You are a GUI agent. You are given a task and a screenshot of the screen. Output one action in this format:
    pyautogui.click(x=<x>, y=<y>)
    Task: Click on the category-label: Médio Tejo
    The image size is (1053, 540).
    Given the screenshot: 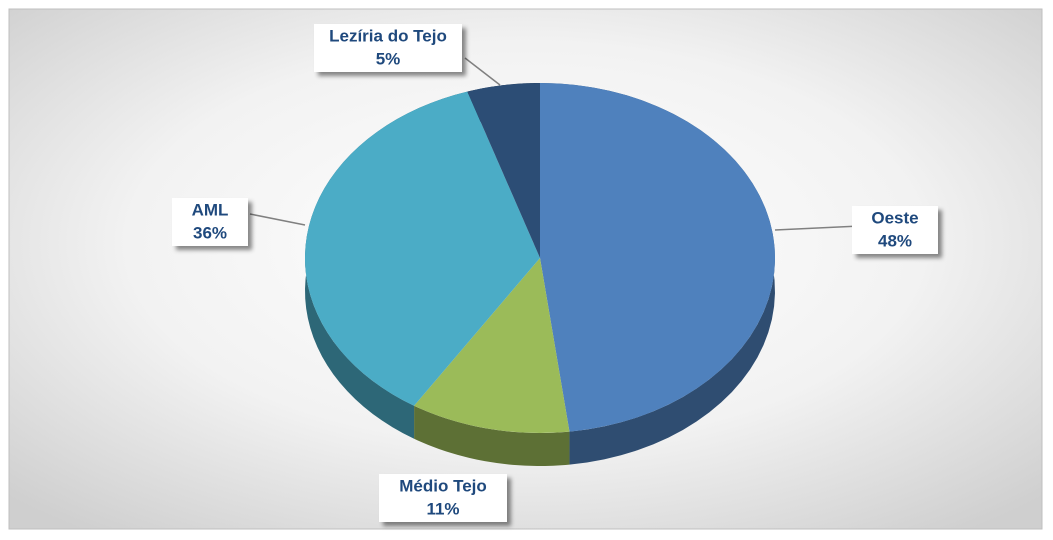 What is the action you would take?
    pyautogui.click(x=443, y=485)
    